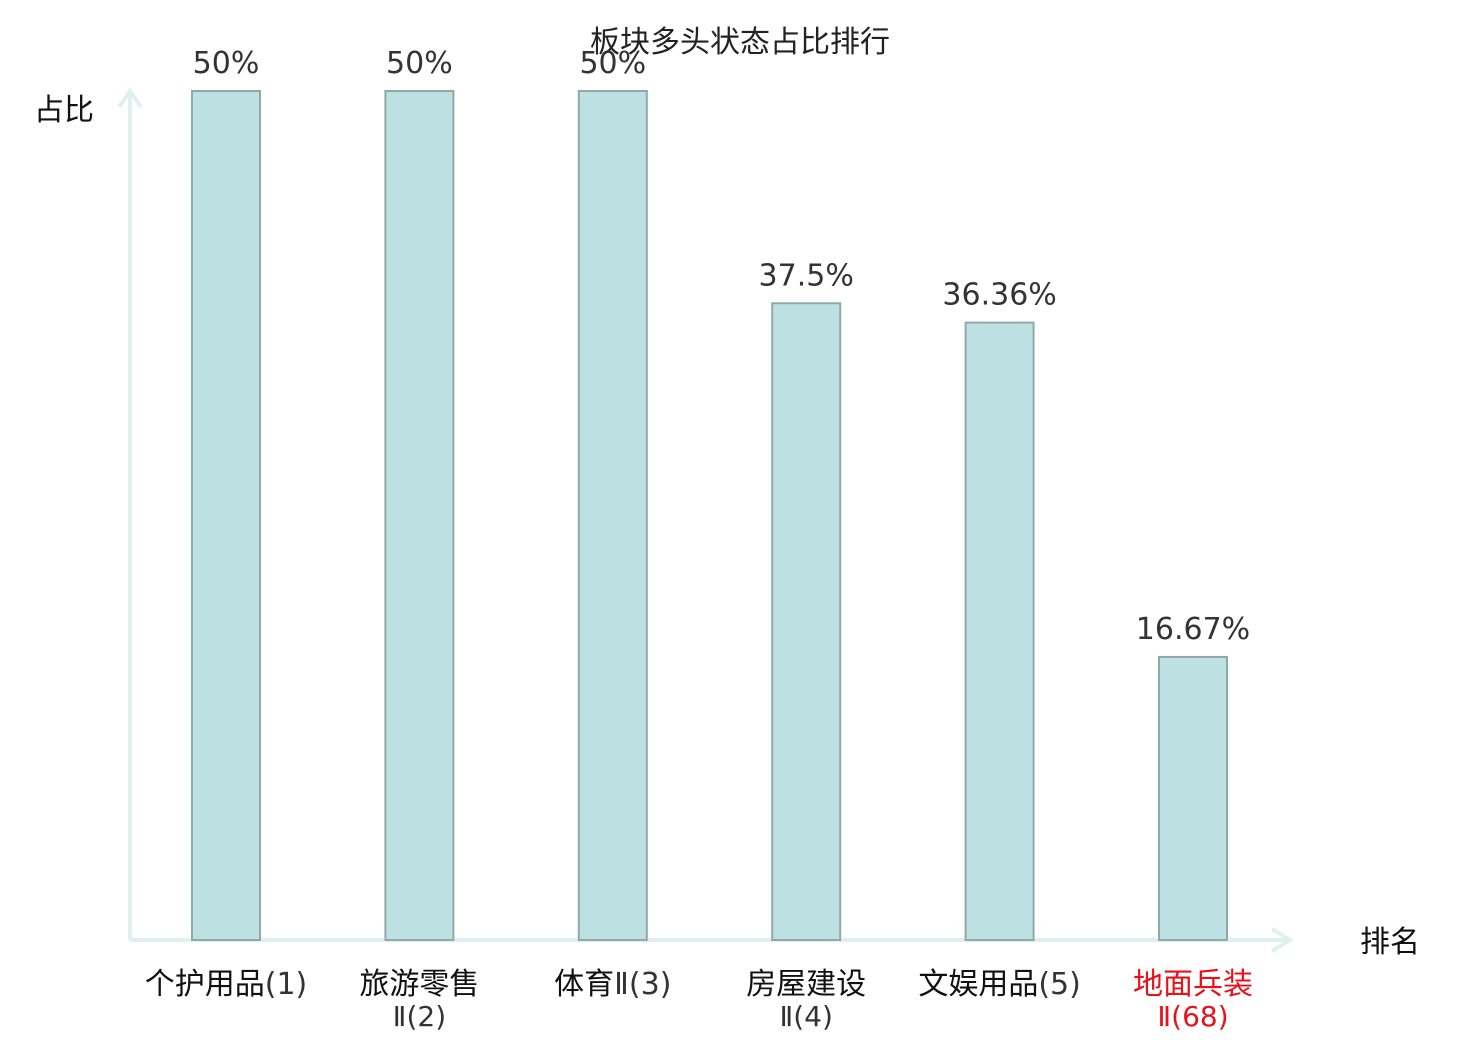 This screenshot has width=1480, height=1040. I want to click on category-label: 文娱用品(5), so click(999, 984).